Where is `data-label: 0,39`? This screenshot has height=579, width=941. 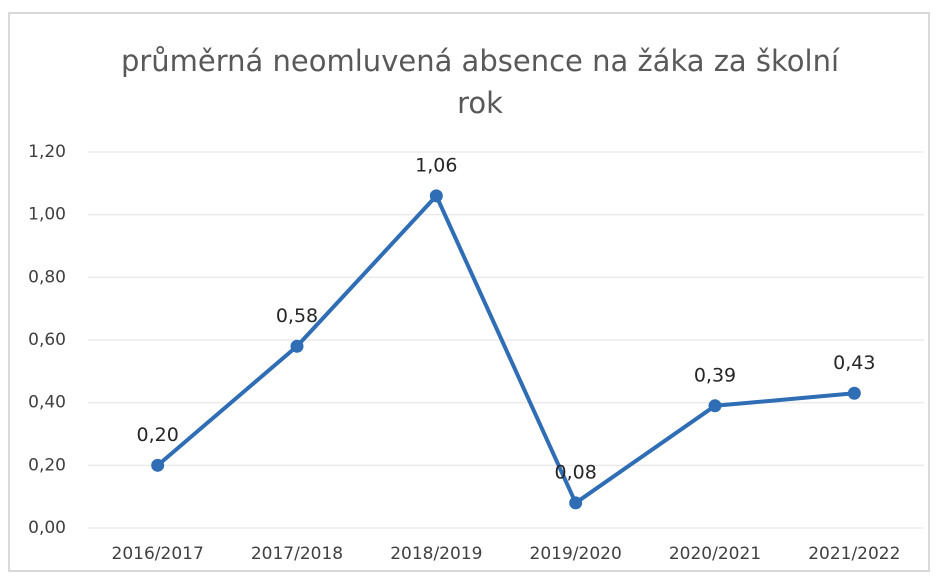 data-label: 0,39 is located at coordinates (715, 375).